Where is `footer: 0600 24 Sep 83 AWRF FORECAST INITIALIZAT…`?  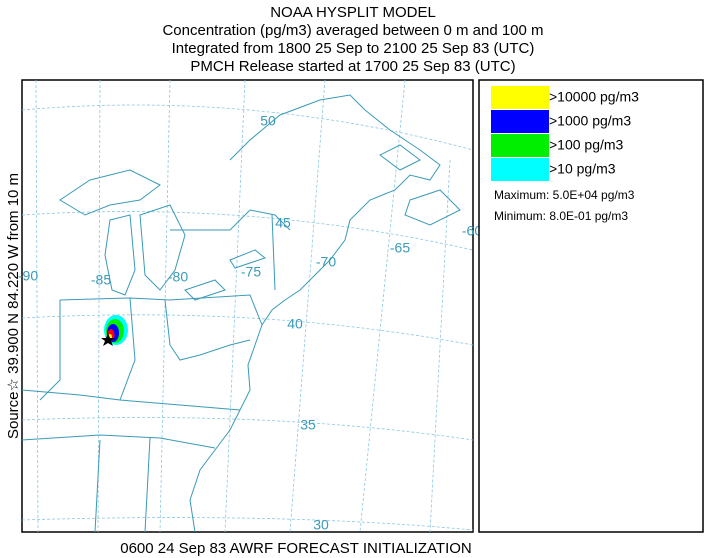
footer: 0600 24 Sep 83 AWRF FORECAST INITIALIZAT… is located at coordinates (296, 548).